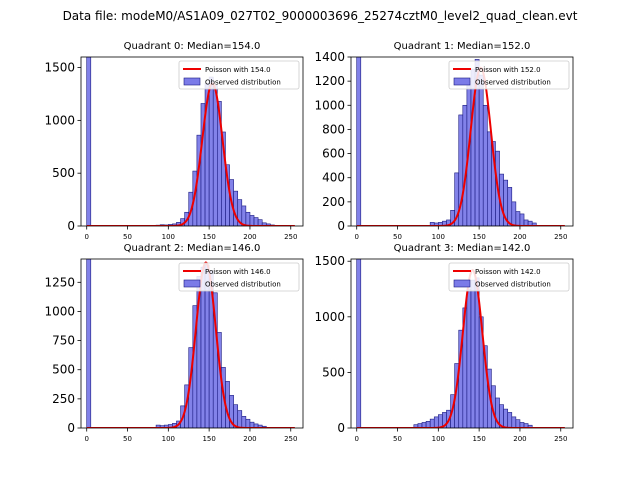 This screenshot has width=640, height=484. What do you see at coordinates (508, 272) in the screenshot?
I see `legend-label-poisson: Poisson with 142.0` at bounding box center [508, 272].